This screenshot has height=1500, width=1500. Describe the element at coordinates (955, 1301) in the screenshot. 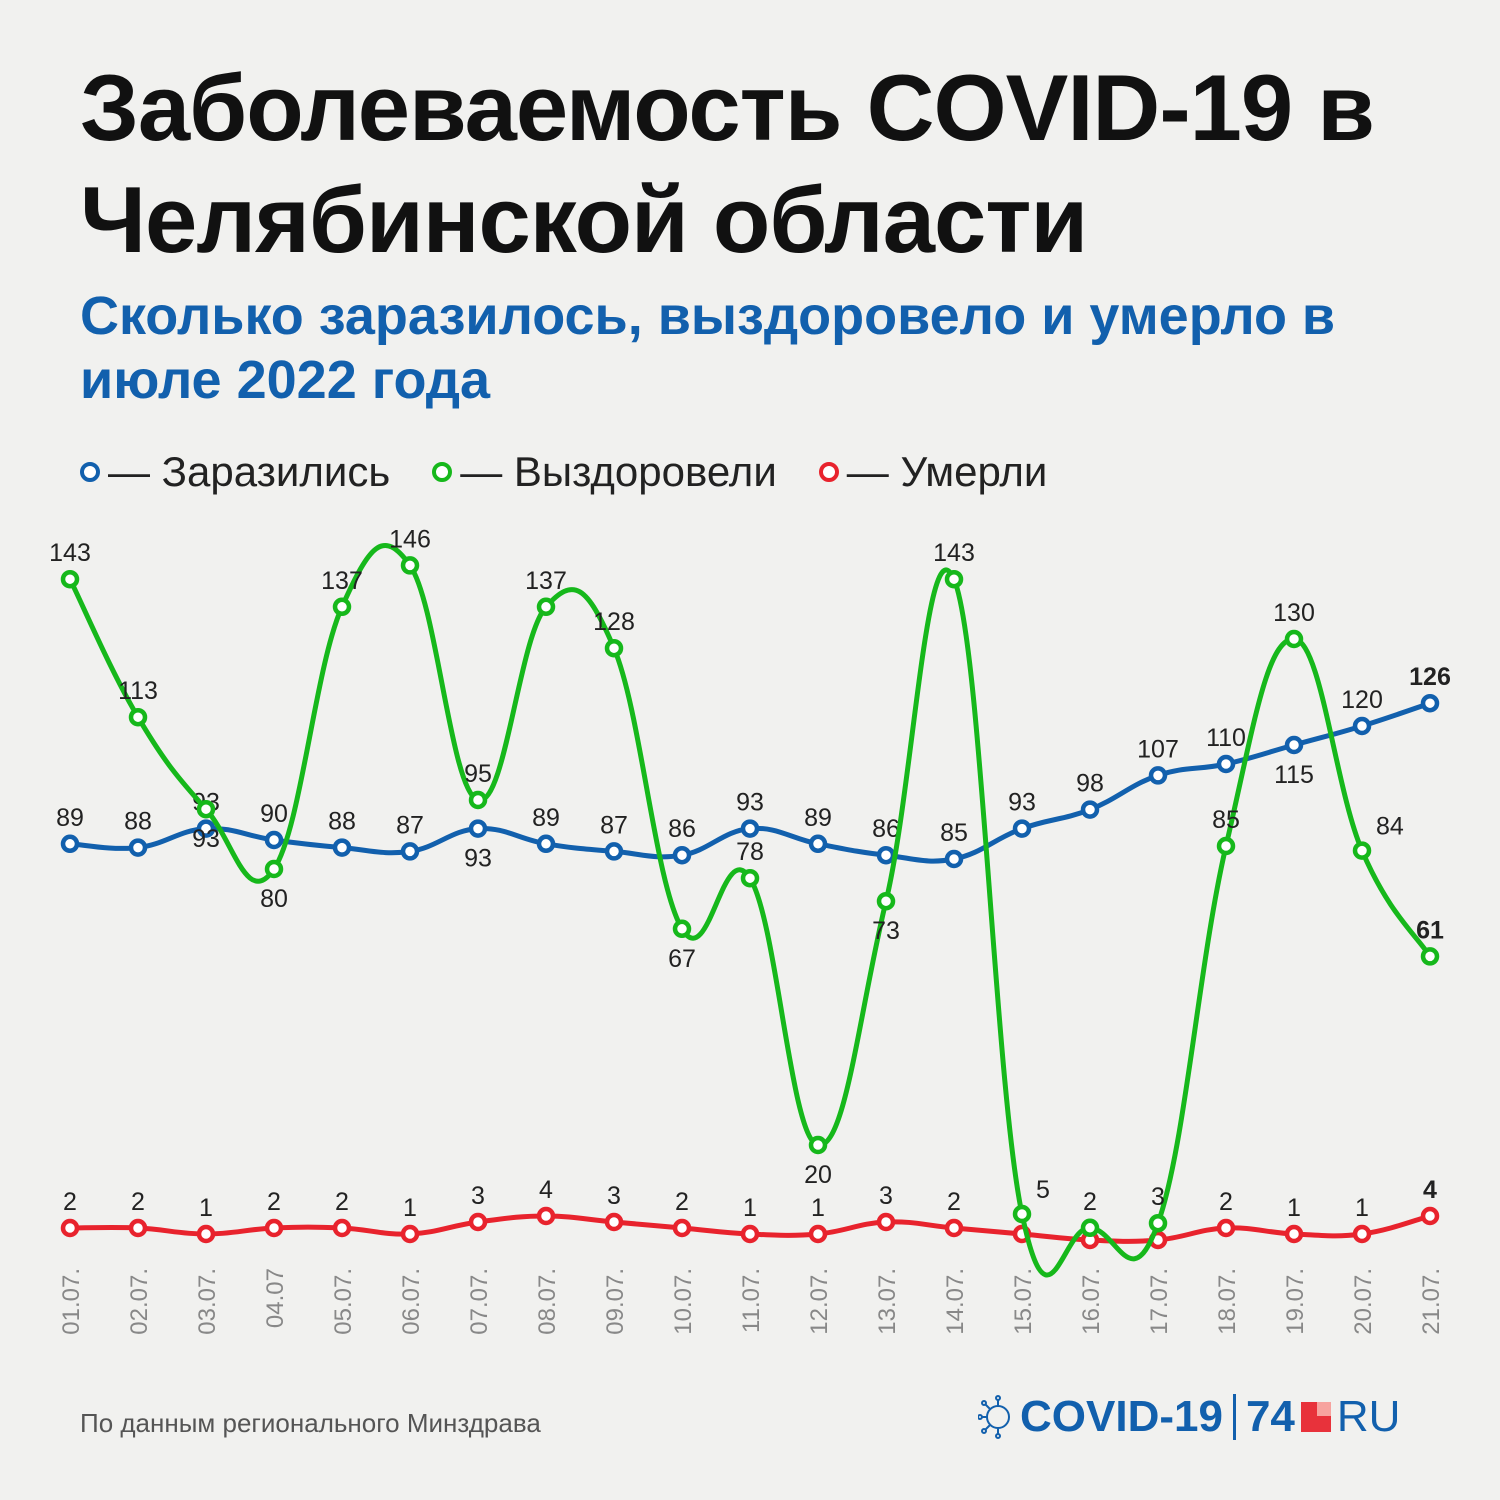

I see `x-tick-label: 14.07.` at that location.